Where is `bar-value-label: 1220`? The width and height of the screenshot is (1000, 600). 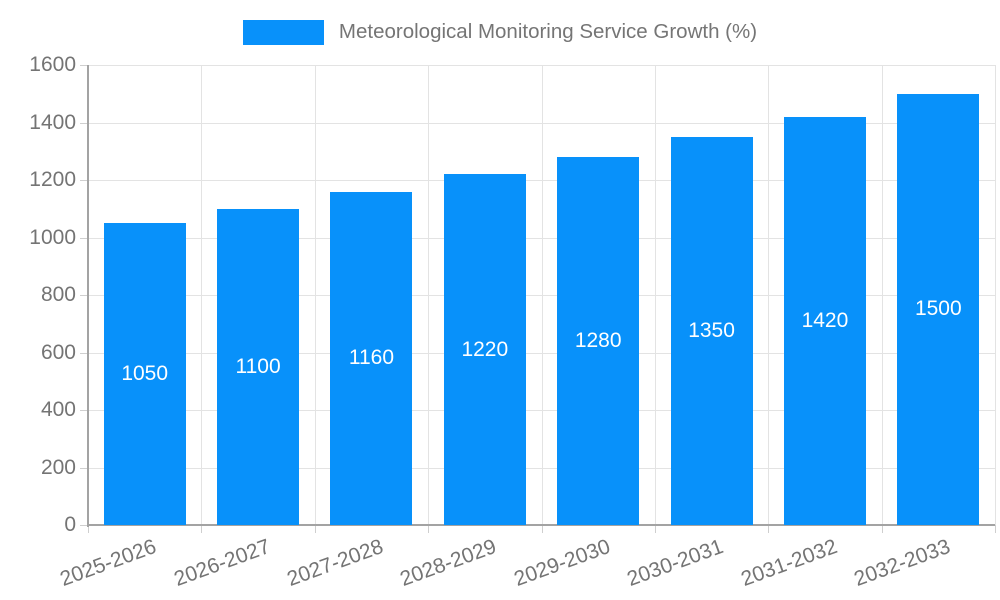 bar-value-label: 1220 is located at coordinates (485, 349).